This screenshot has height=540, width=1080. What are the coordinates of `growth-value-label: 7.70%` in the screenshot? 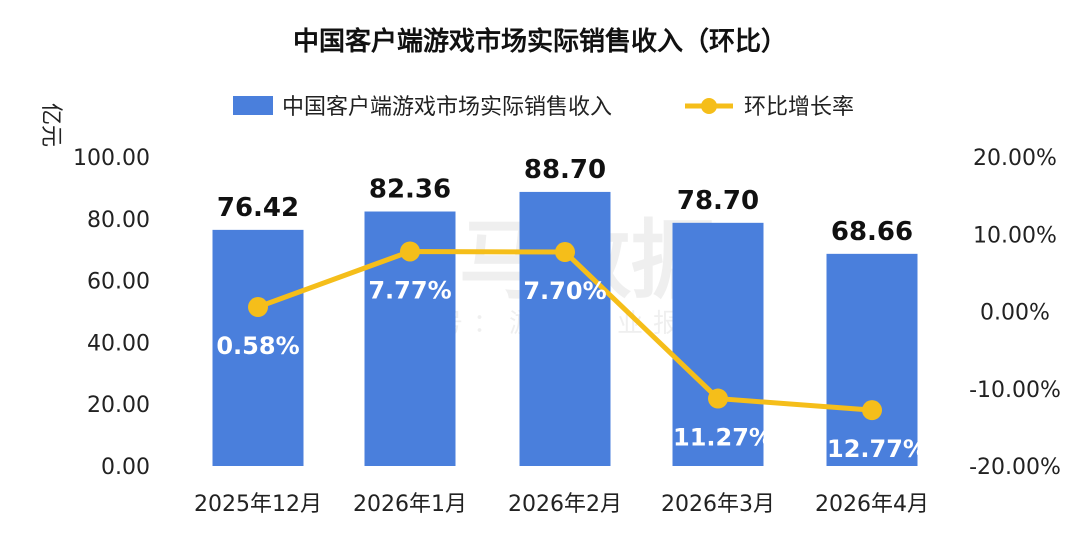 It's located at (564, 291).